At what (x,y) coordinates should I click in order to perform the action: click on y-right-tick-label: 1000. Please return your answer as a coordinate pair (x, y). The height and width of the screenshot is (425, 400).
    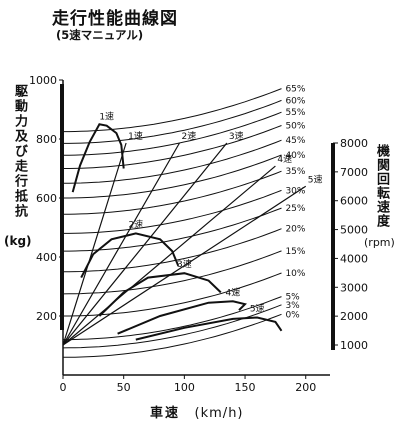
    Looking at the image, I should click on (354, 345).